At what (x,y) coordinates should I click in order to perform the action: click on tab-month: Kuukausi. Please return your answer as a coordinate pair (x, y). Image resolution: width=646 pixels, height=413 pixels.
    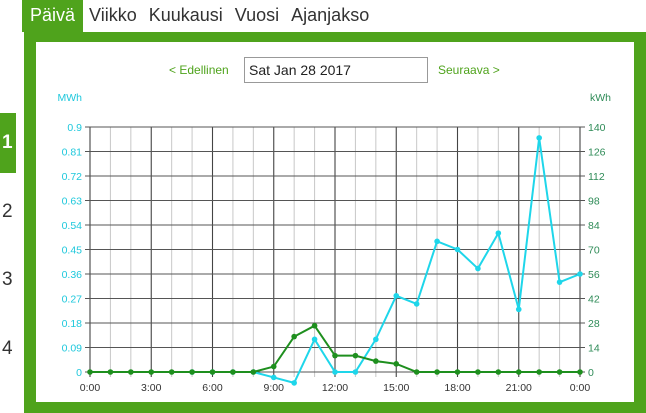
    Looking at the image, I should click on (185, 15).